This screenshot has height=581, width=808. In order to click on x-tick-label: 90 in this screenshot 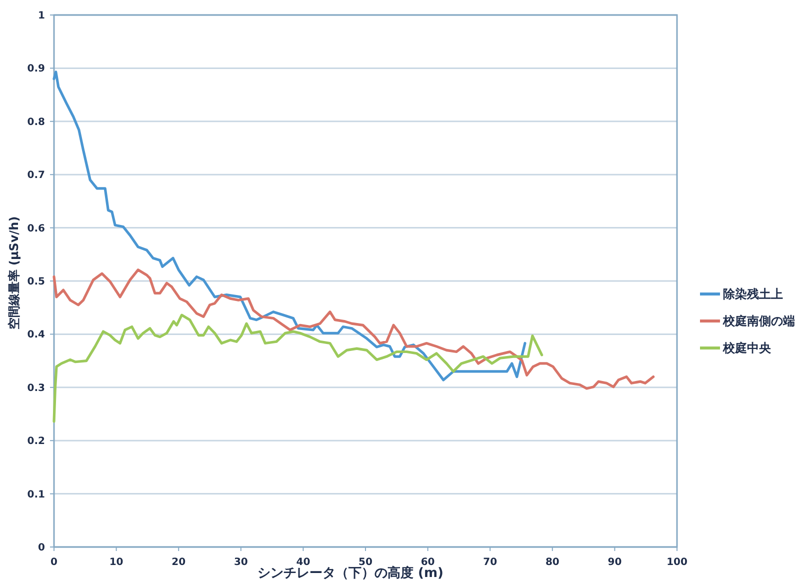, I will do `click(615, 562)`.